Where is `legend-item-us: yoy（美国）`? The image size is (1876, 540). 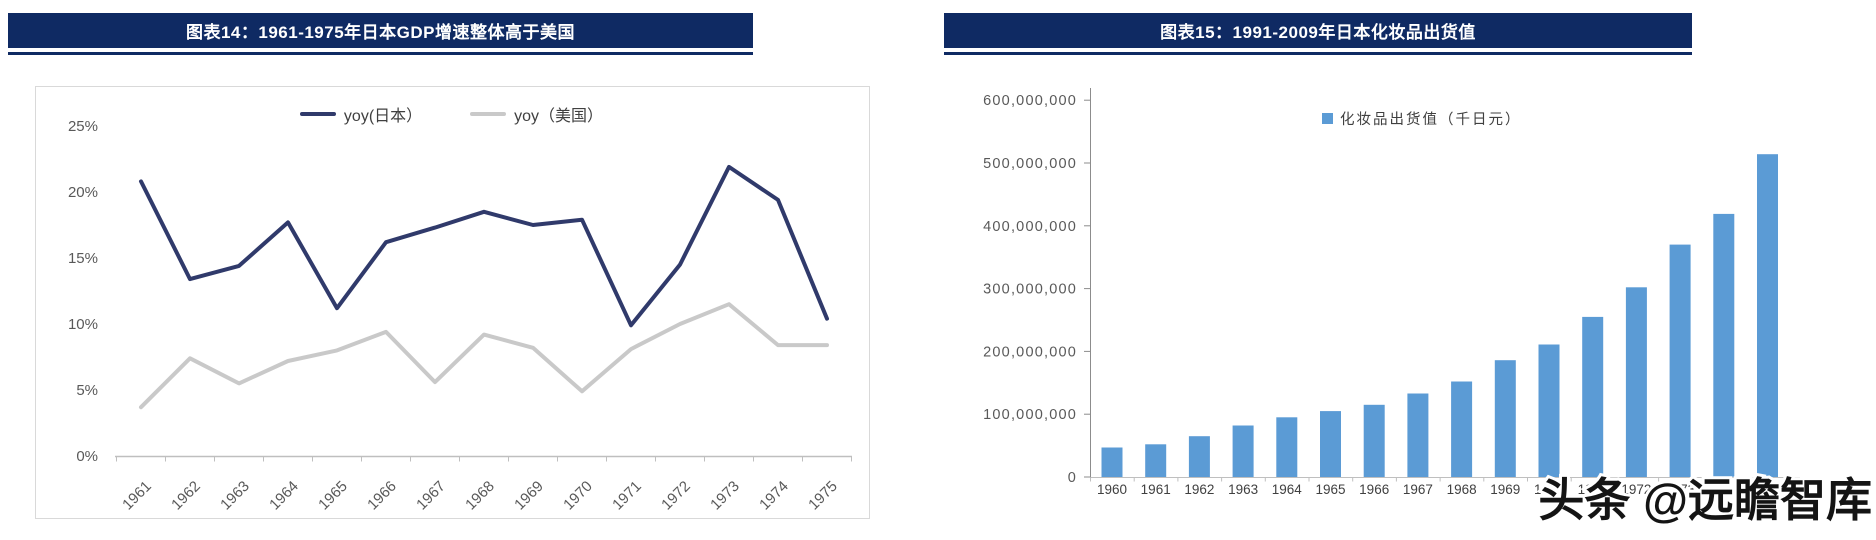 legend-item-us: yoy（美国） is located at coordinates (536, 114).